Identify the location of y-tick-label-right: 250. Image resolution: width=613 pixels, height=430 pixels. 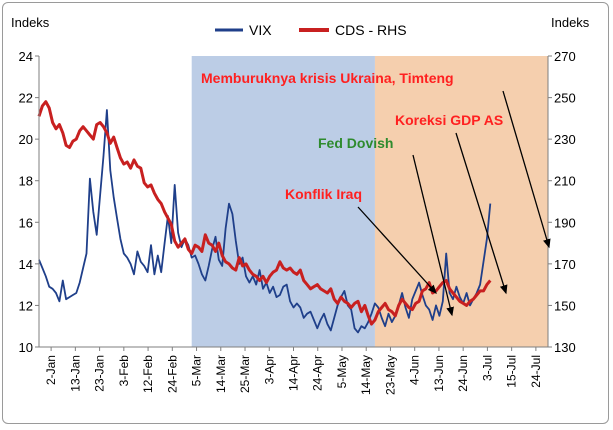
(565, 98).